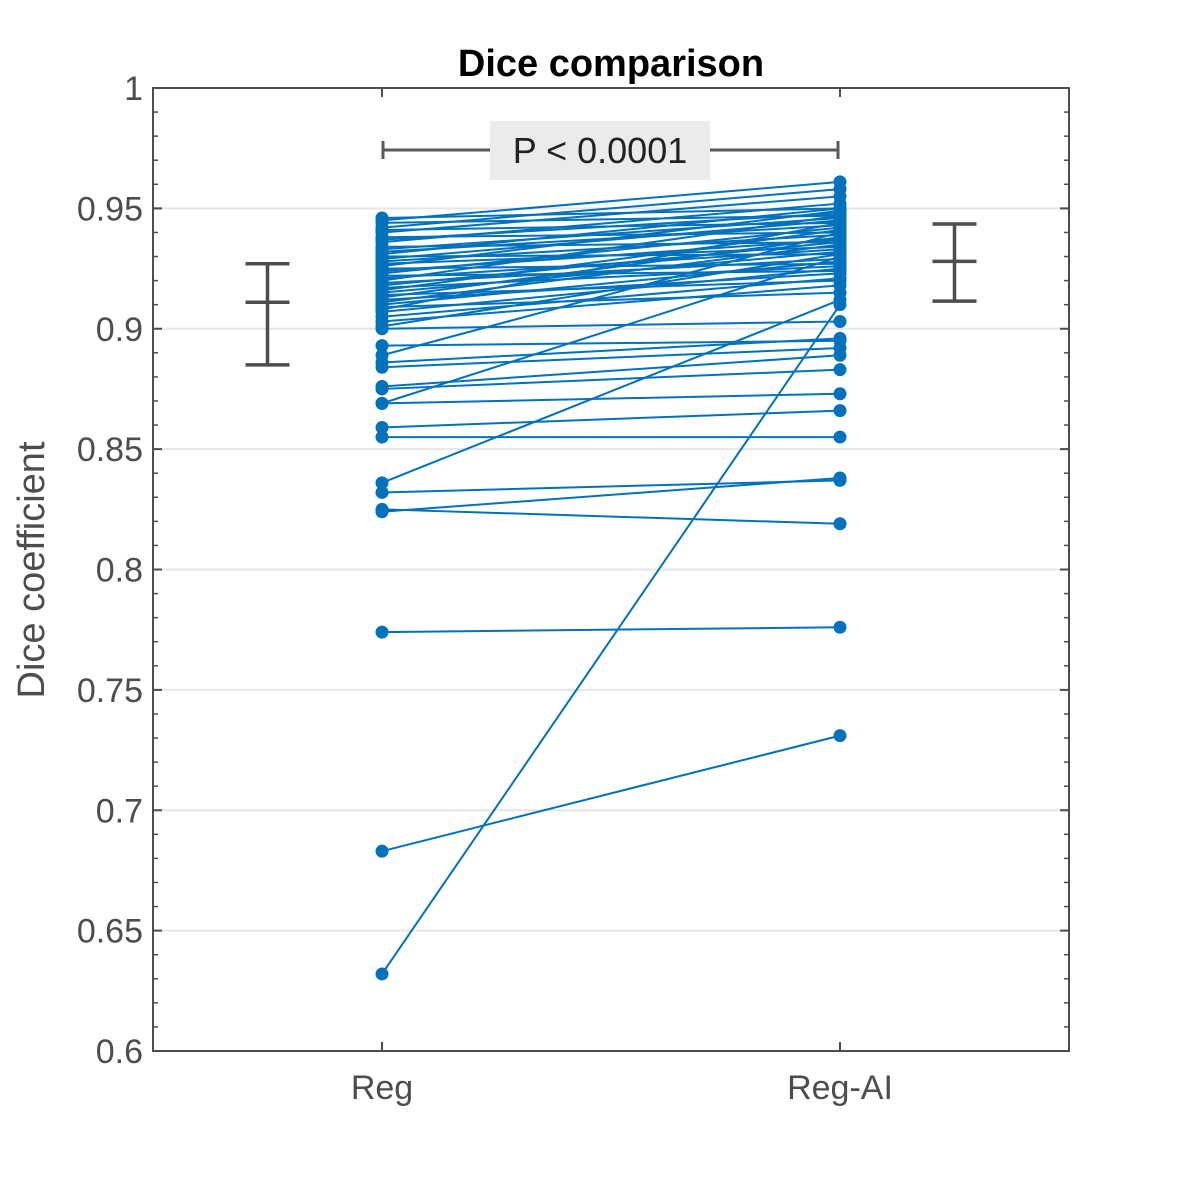 Image resolution: width=1181 pixels, height=1181 pixels. Describe the element at coordinates (133, 89) in the screenshot. I see `y-tick-label: 1` at that location.